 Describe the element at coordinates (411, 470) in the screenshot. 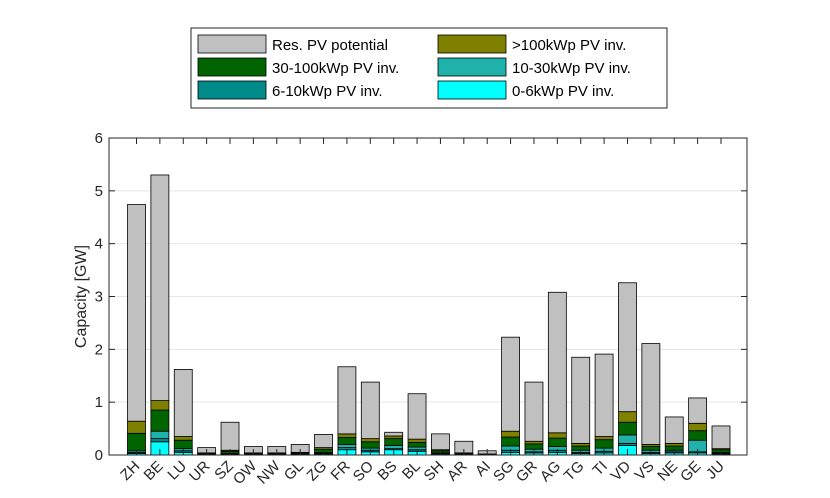

I see `x-tick-label: BL` at that location.